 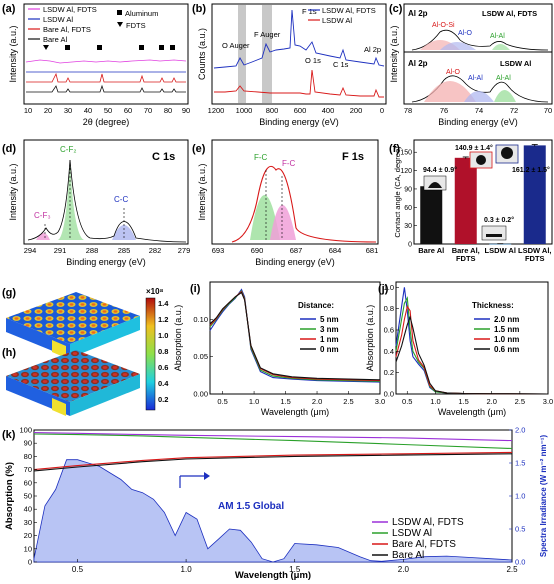 I want to click on ylabel-a: Intensity (a.u.), so click(x=13, y=53).